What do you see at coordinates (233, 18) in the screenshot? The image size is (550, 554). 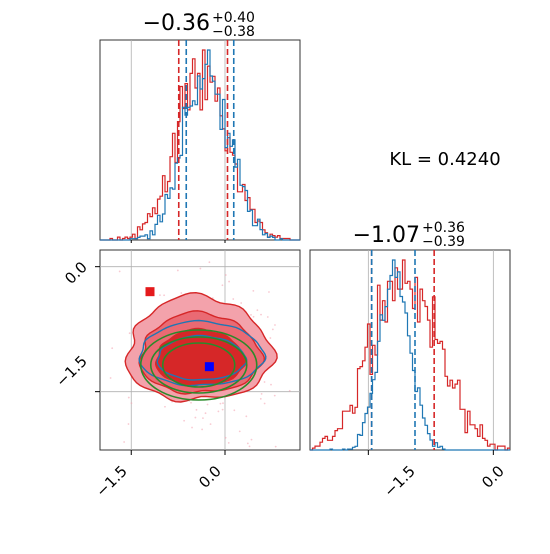 I see `marginal-x-title-sup: +0.40` at bounding box center [233, 18].